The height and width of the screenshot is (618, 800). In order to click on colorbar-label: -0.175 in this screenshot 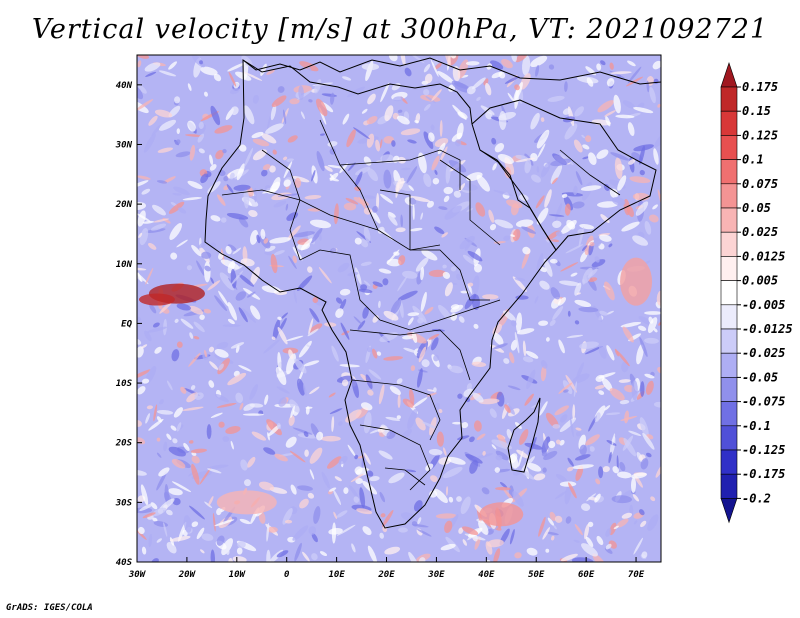, I will do `click(763, 474)`.